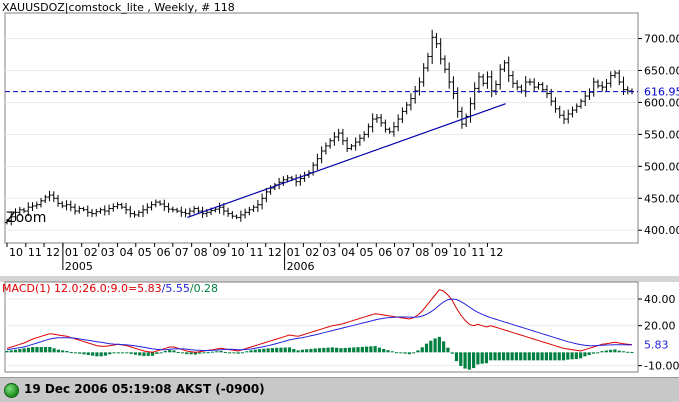  Describe the element at coordinates (661, 102) in the screenshot. I see `price-y-tick-label: 600.00` at that location.